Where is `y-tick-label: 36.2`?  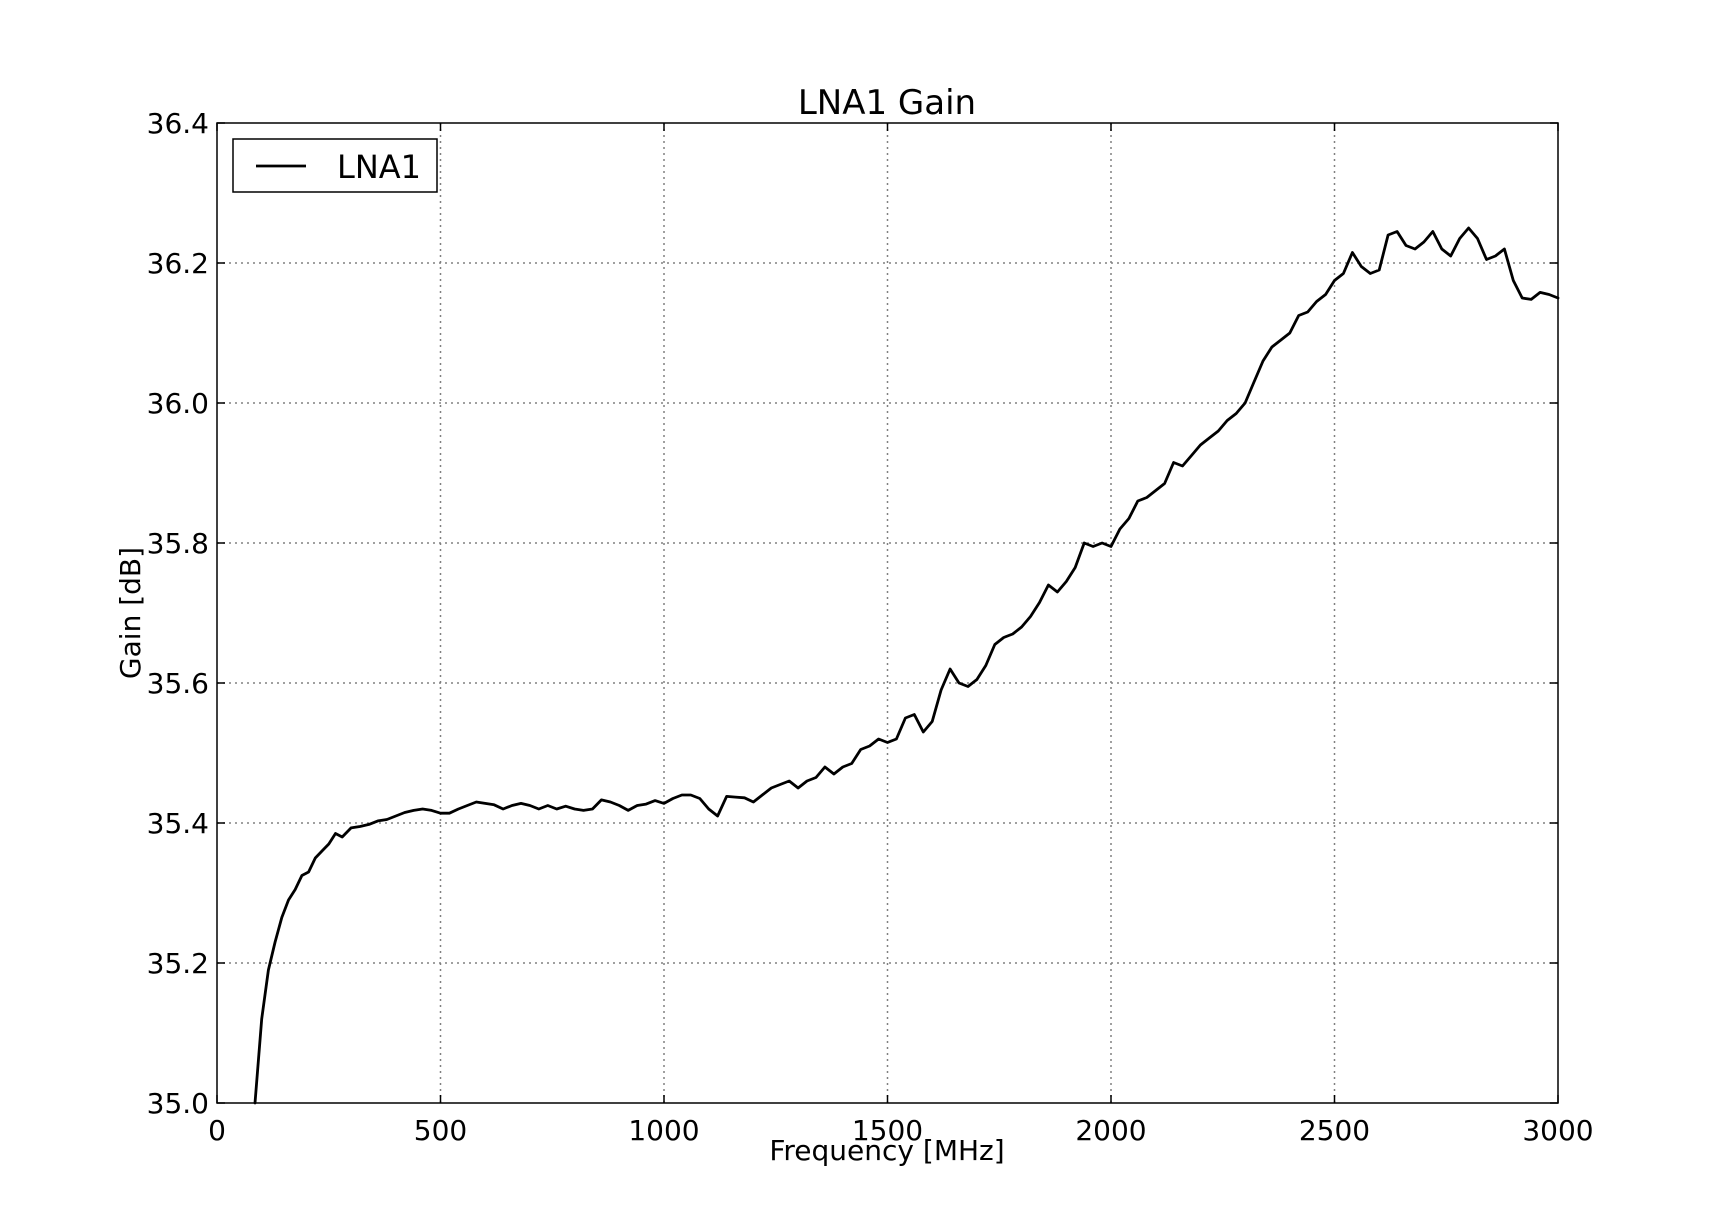
y-tick-label: 36.2 is located at coordinates (178, 263).